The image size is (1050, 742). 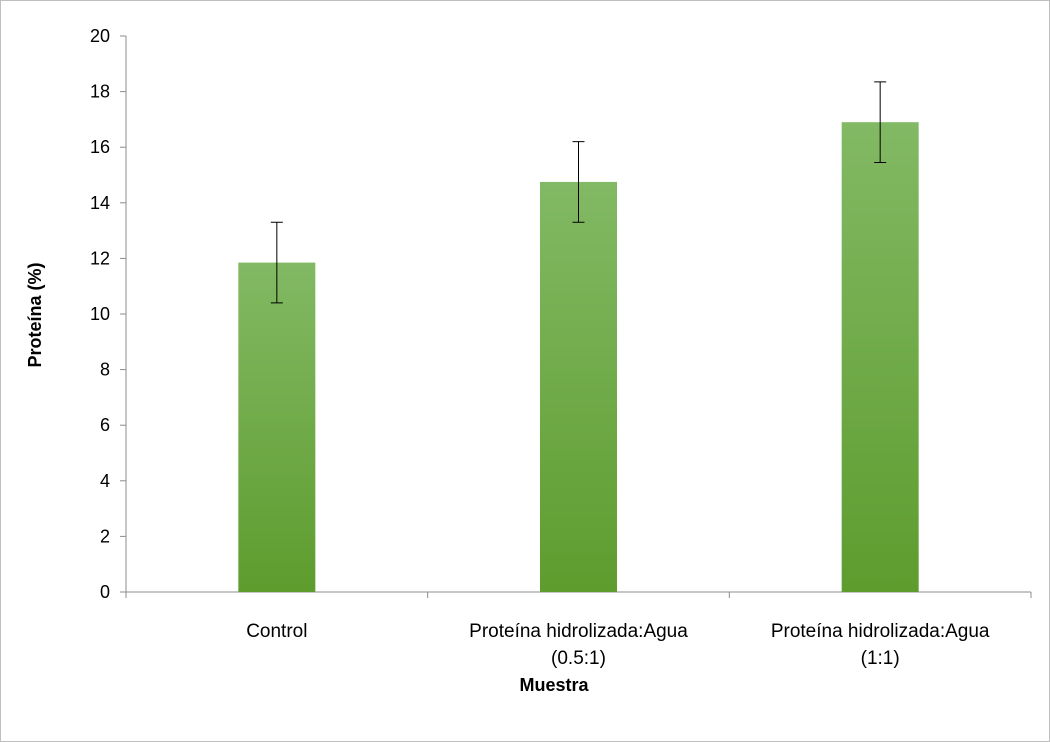 I want to click on y-tick-label: 16, so click(x=100, y=147).